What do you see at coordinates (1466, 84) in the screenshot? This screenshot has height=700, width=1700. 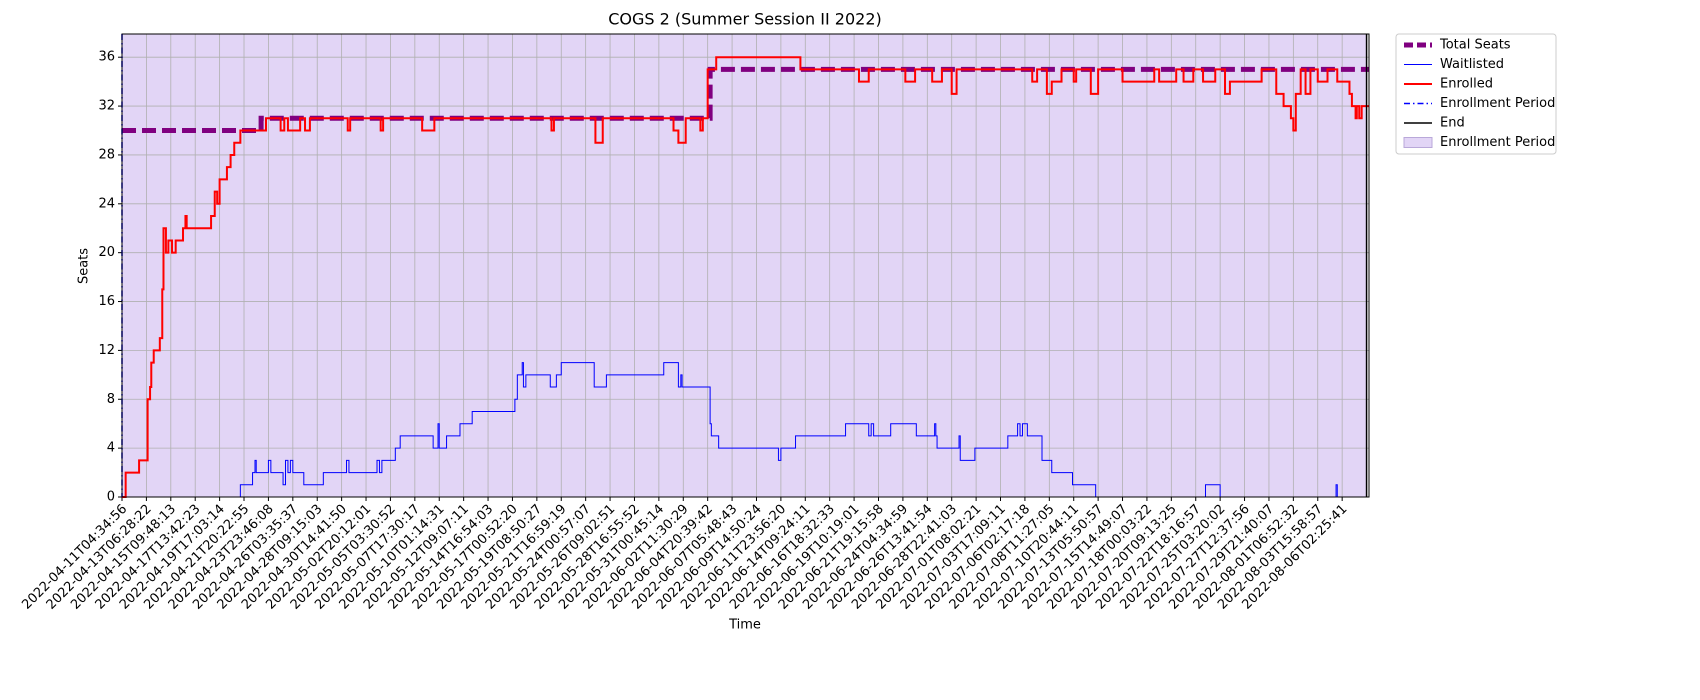 I see `legend-label: Enrolled` at bounding box center [1466, 84].